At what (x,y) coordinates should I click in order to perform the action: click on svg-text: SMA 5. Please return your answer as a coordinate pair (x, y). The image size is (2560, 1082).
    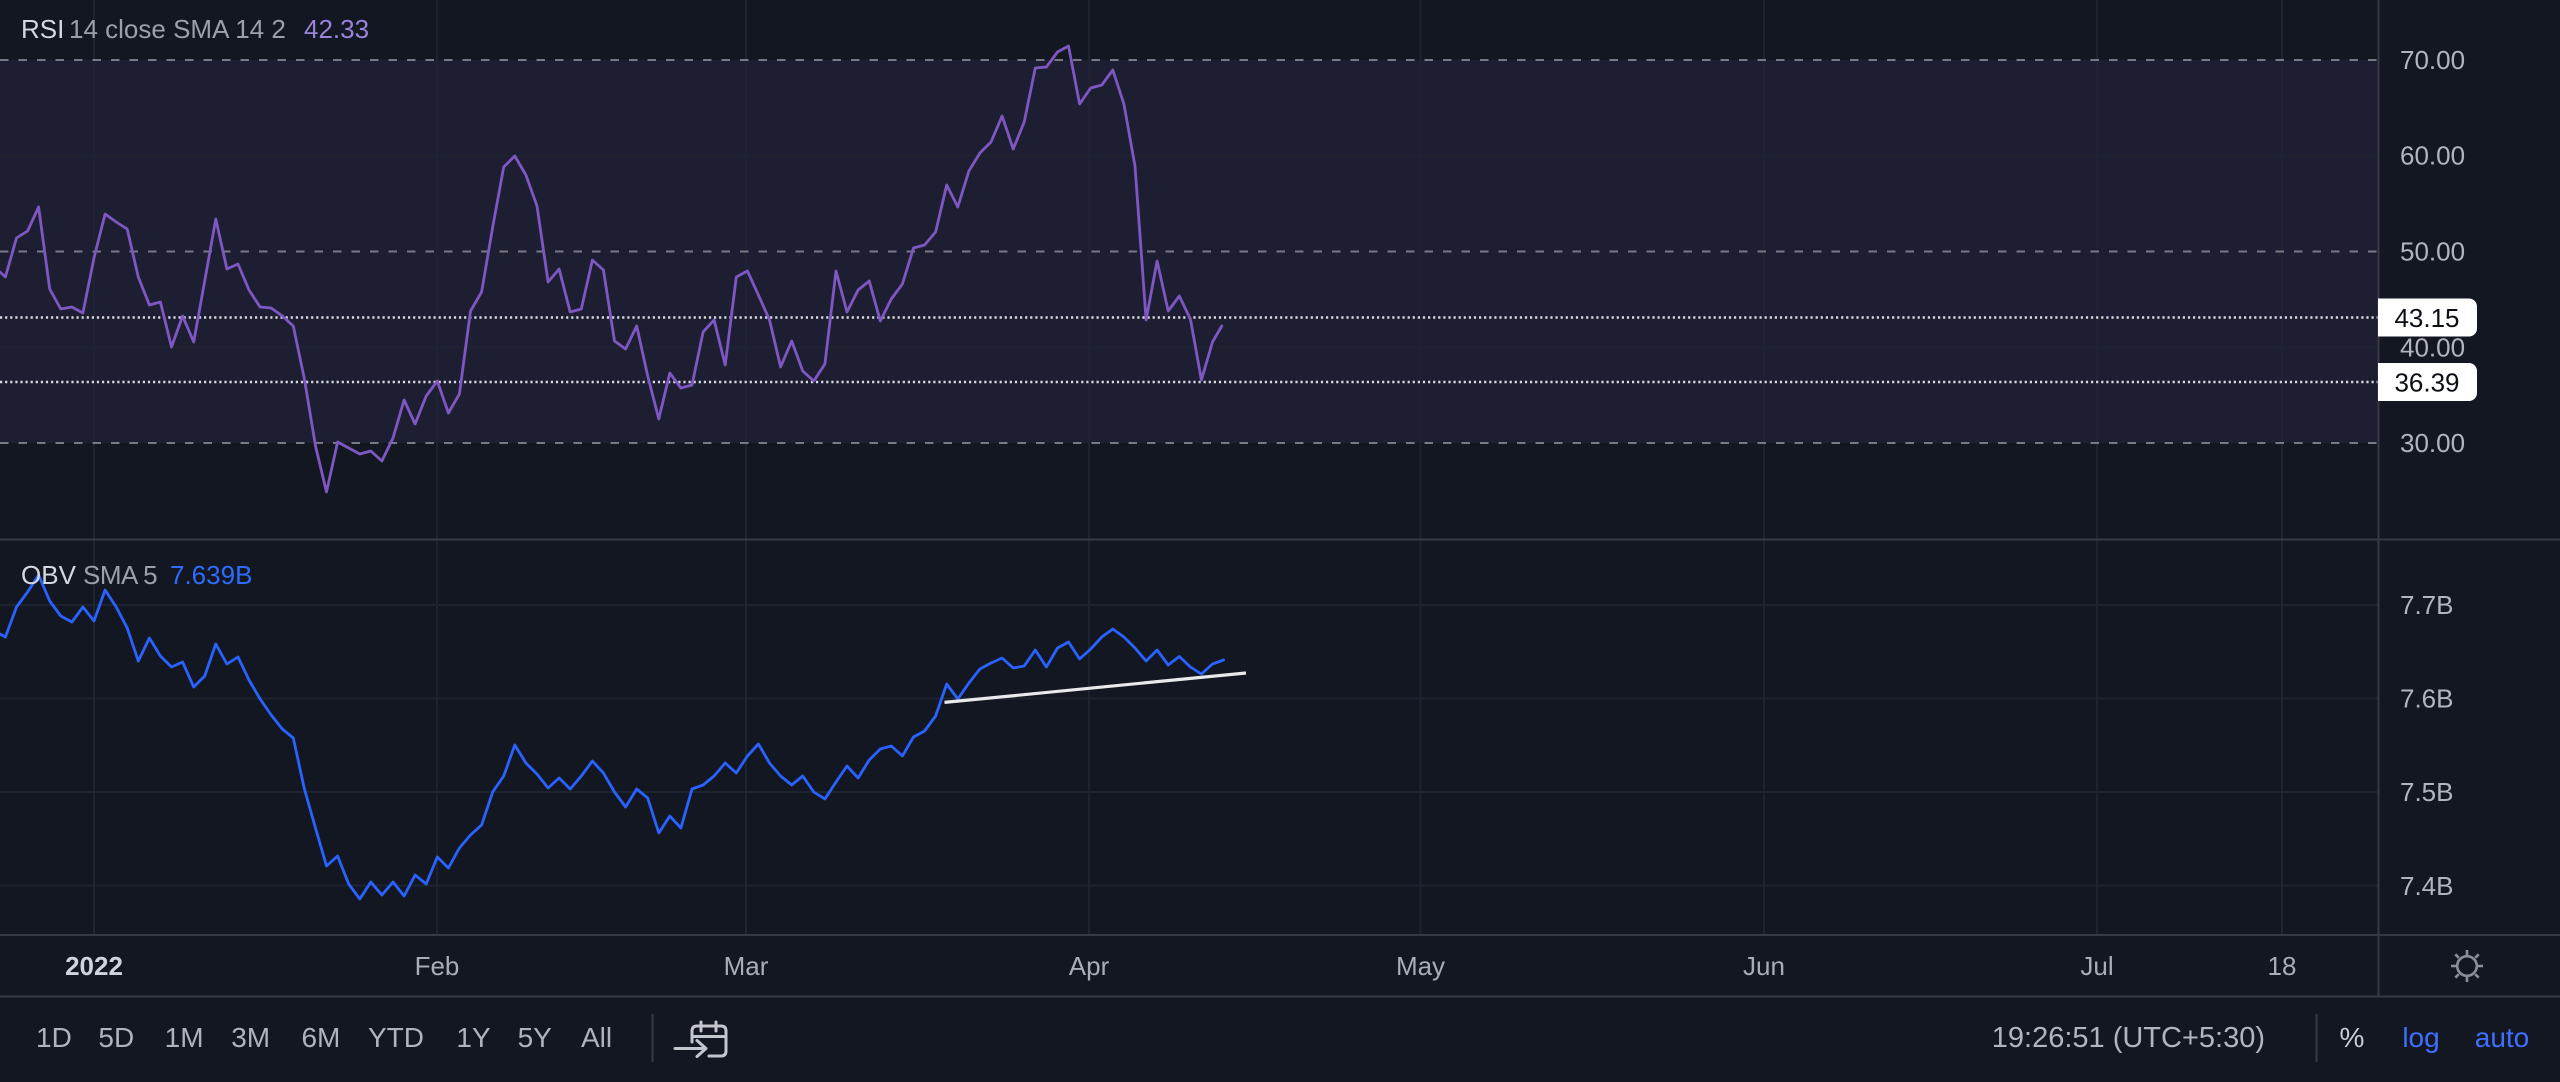
    Looking at the image, I should click on (120, 575).